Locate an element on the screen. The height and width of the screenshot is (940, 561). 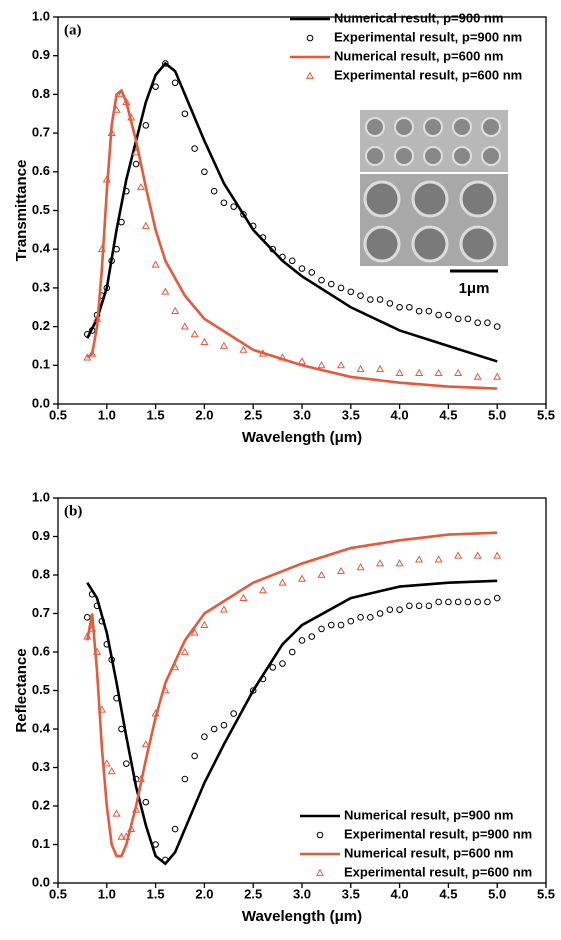
x-tick-label: 2.5 is located at coordinates (253, 414).